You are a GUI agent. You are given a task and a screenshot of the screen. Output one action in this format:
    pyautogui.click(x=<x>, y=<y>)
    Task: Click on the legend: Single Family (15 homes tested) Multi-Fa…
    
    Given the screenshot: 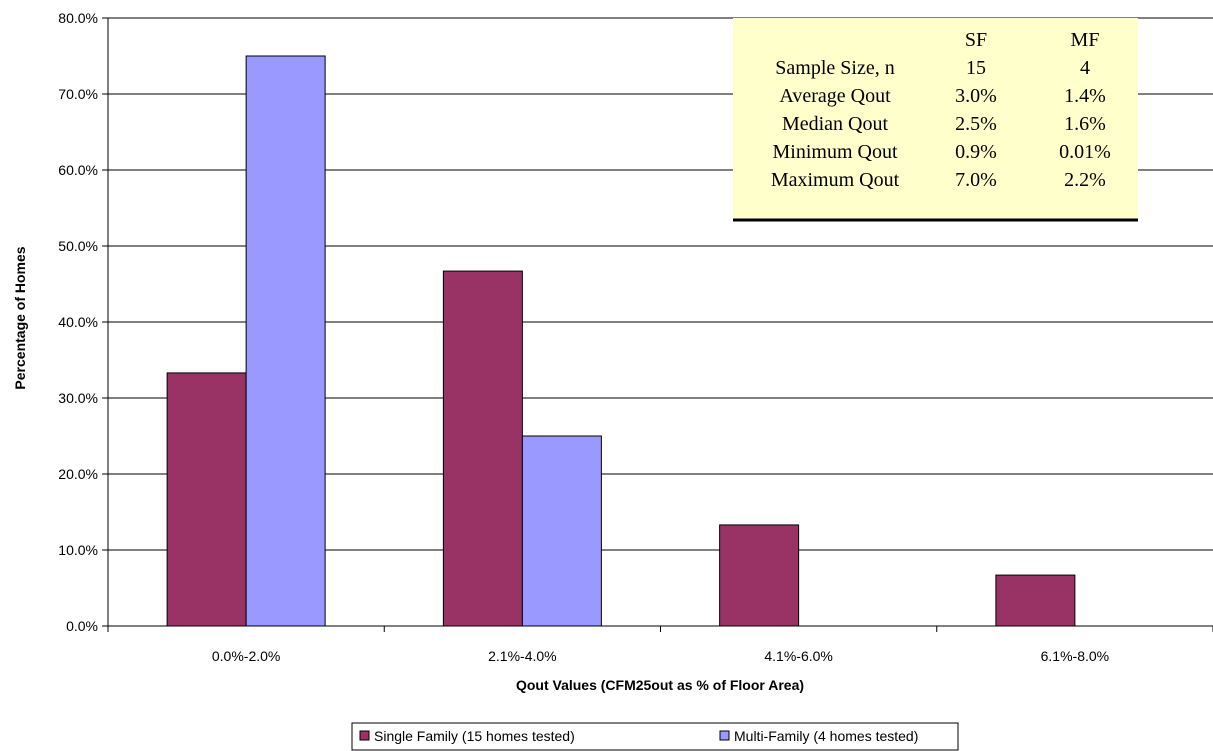 What is the action you would take?
    pyautogui.click(x=655, y=736)
    